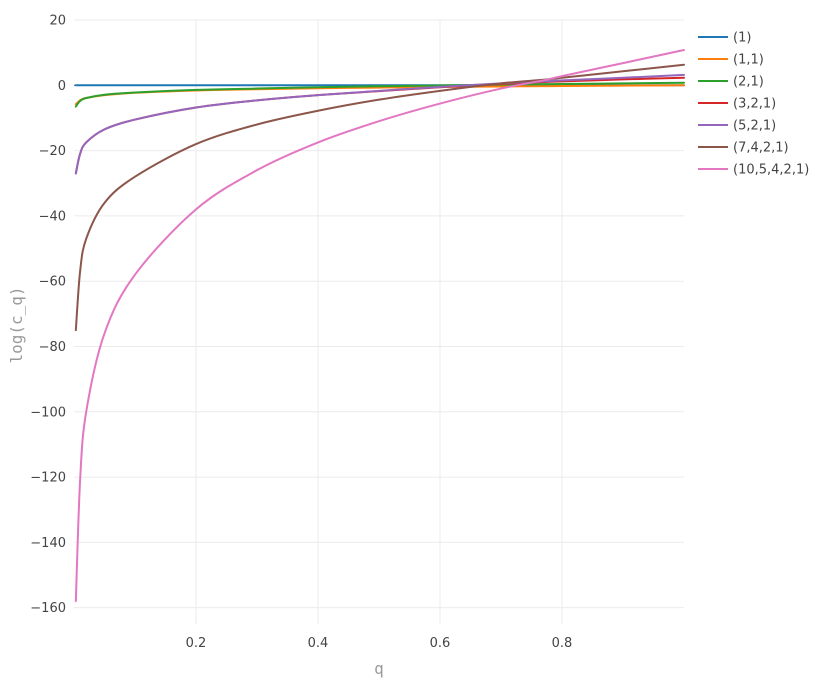 This screenshot has height=684, width=830. Describe the element at coordinates (57, 21) in the screenshot. I see `y-tick-label: 20` at that location.